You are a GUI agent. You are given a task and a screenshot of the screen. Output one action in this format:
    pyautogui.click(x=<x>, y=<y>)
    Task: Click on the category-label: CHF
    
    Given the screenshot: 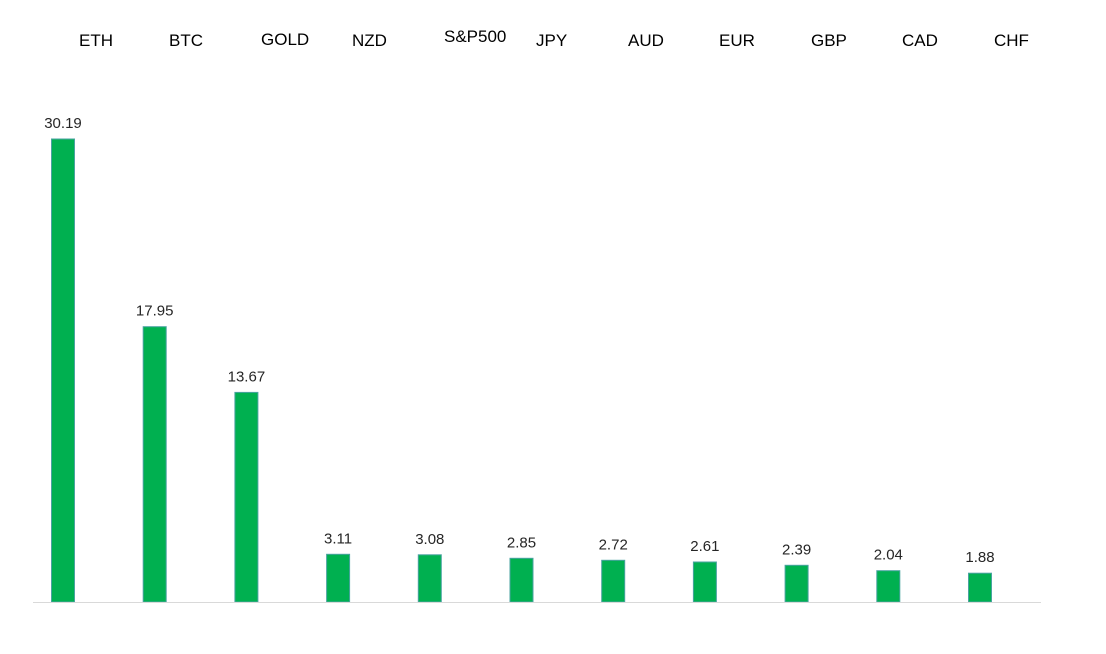 What is the action you would take?
    pyautogui.click(x=1011, y=40)
    